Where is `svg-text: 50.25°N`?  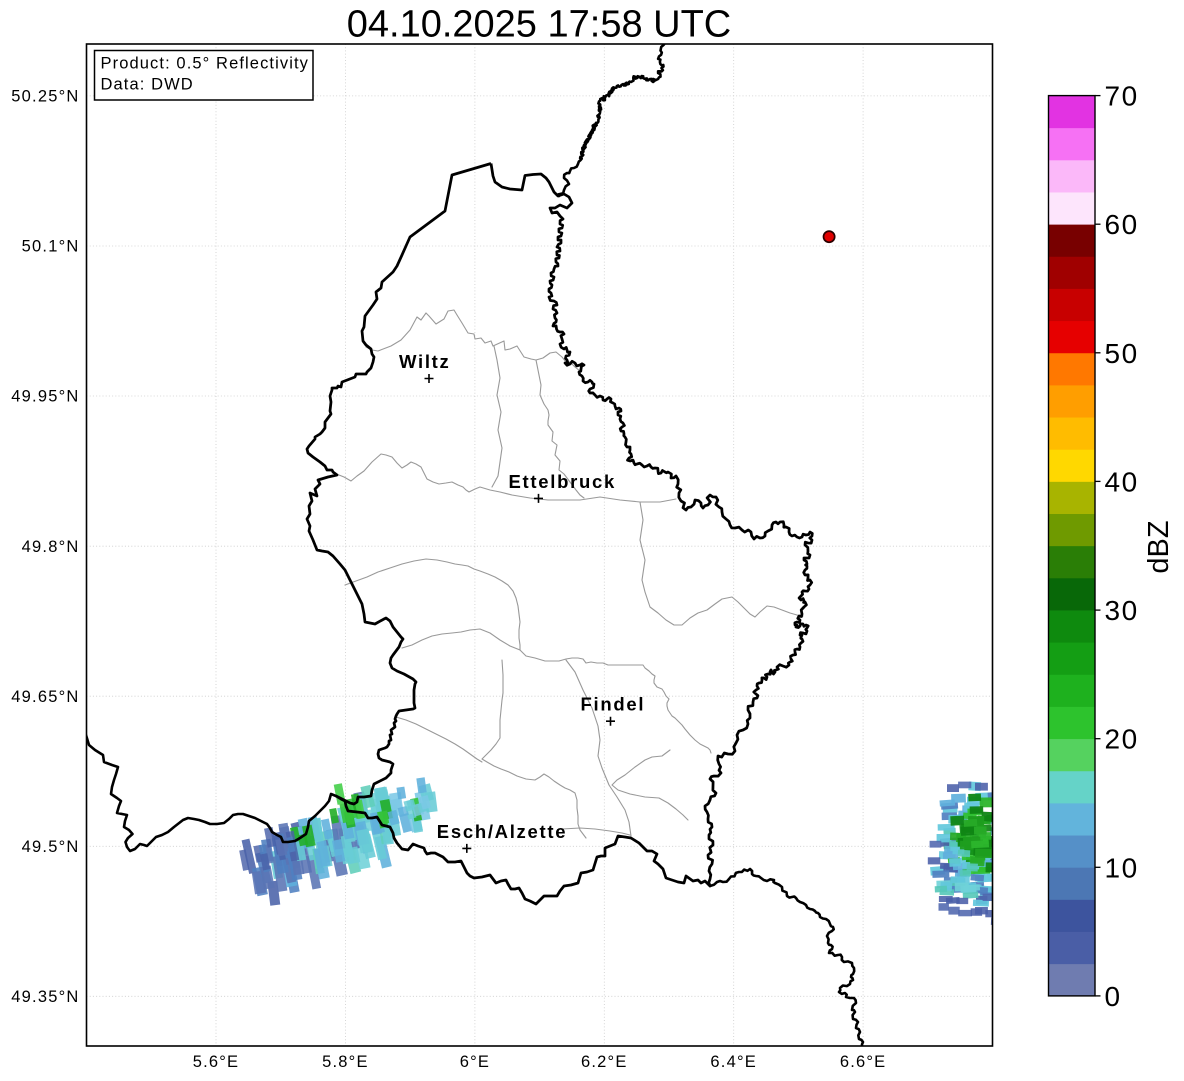
svg-text: 50.25°N is located at coordinates (45, 97).